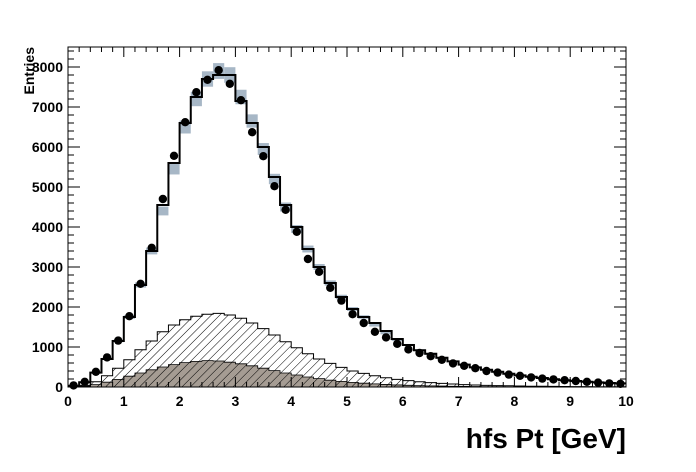  What do you see at coordinates (29, 71) in the screenshot?
I see `y-axis-title: Entries` at bounding box center [29, 71].